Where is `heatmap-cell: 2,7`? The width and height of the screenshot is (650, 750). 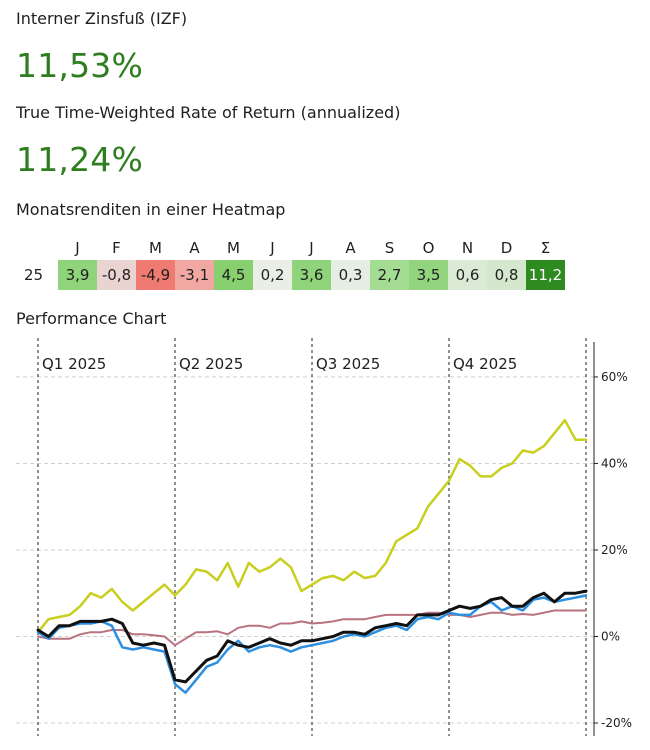 heatmap-cell: 2,7 is located at coordinates (389, 275).